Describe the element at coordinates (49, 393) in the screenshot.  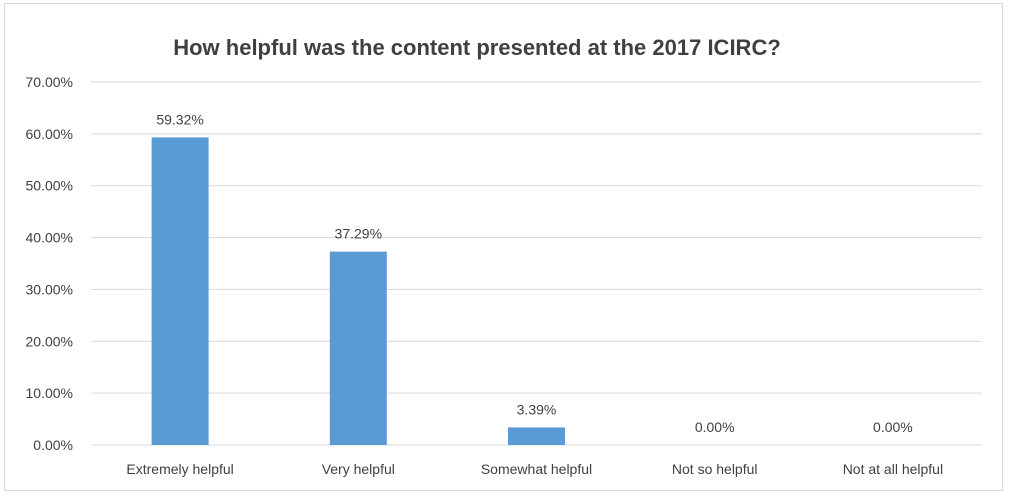
I see `y-tick-label: 10.00%` at that location.